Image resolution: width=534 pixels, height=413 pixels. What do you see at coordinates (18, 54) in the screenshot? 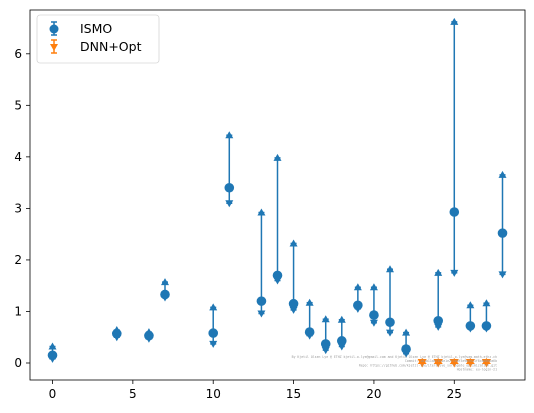
I see `y-tick-label-6: 6` at bounding box center [18, 54].